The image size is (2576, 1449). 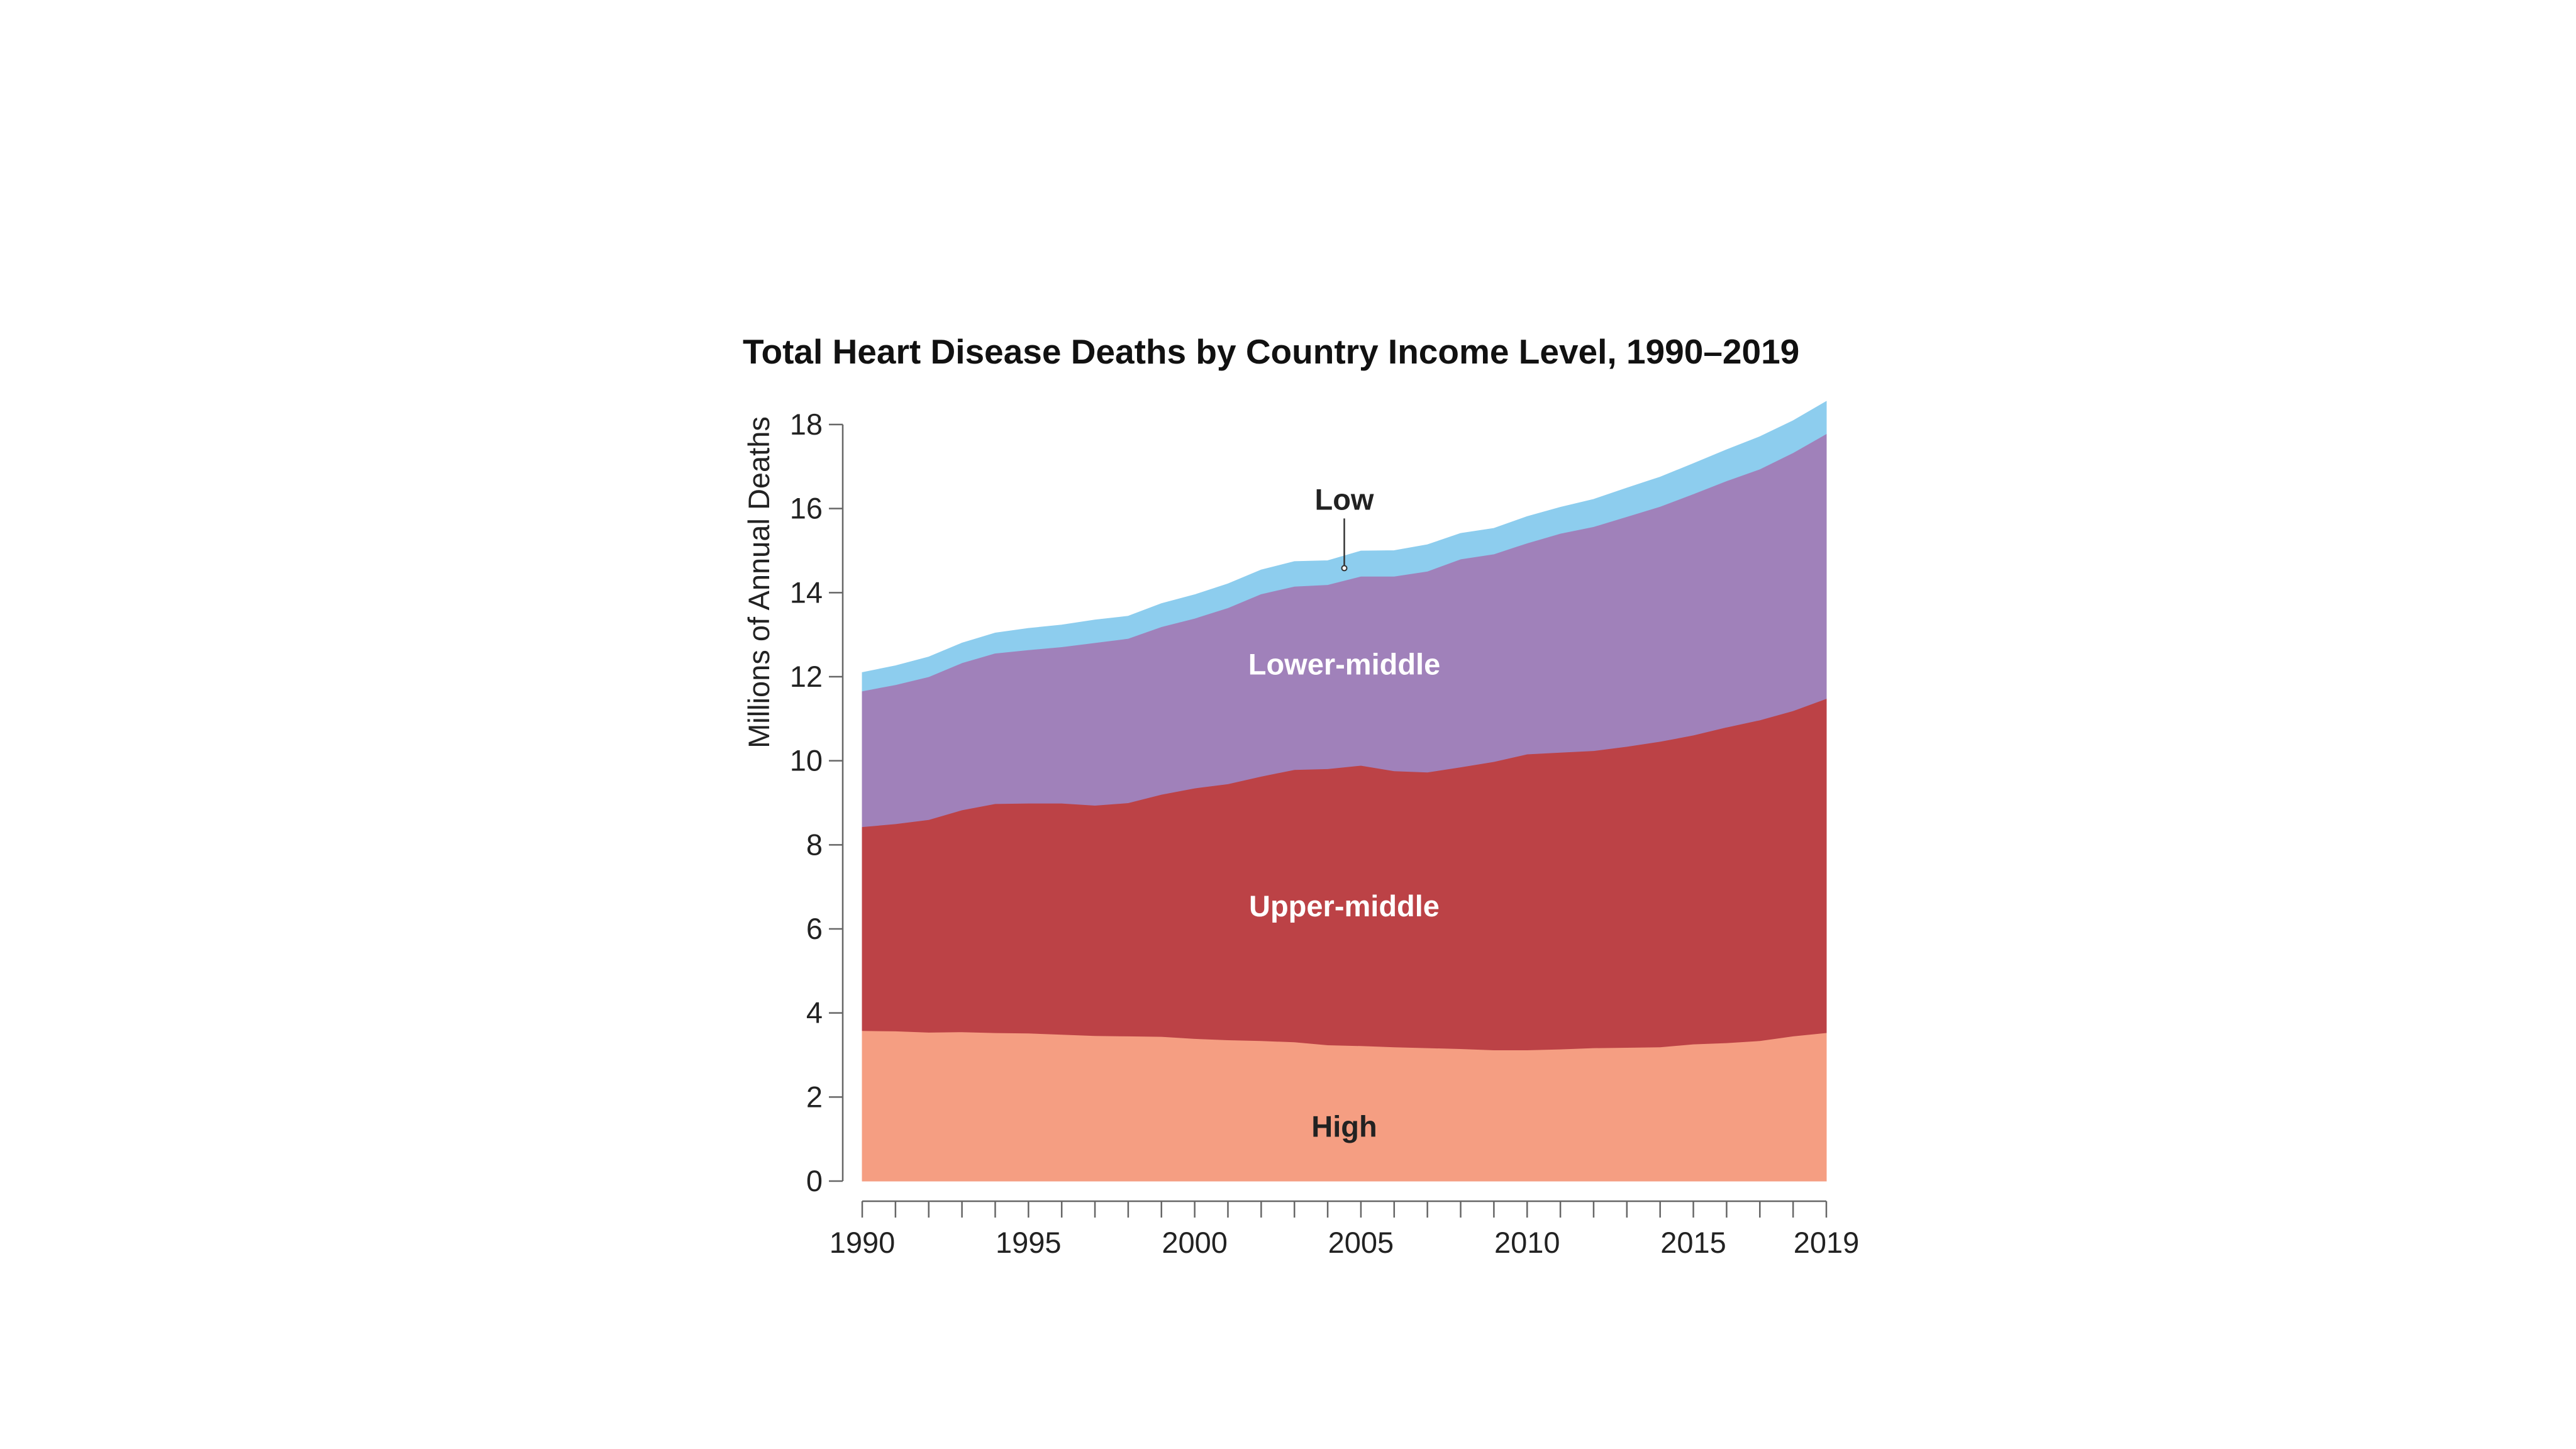 I want to click on area-label-lower-middle: Lower-middle, so click(x=1344, y=663).